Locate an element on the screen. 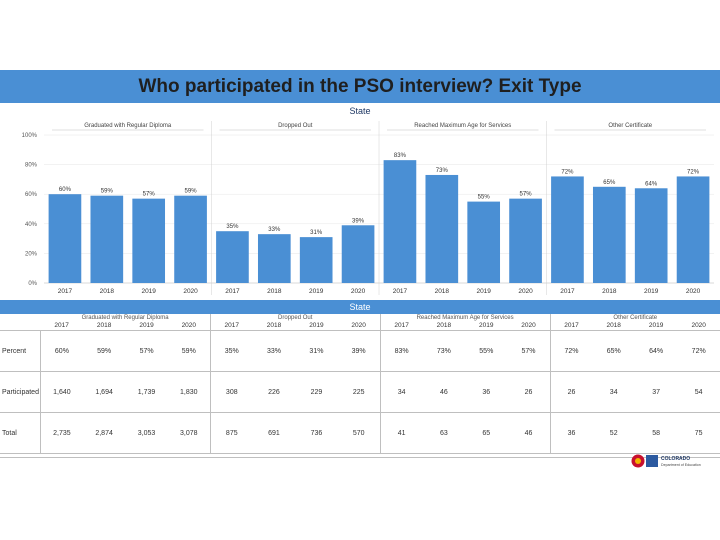 Image resolution: width=720 pixels, height=540 pixels. colorado-education-logo: COLORADO Department of Education is located at coordinates (666, 461).